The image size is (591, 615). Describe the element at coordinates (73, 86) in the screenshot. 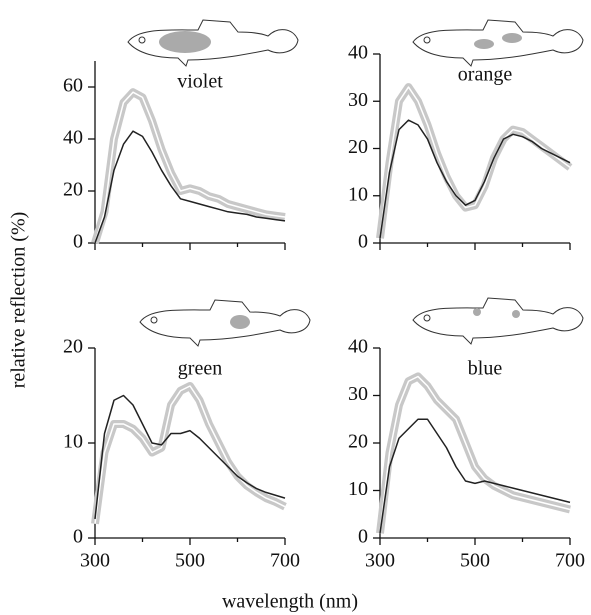

I see `y-tick-label: 60` at that location.